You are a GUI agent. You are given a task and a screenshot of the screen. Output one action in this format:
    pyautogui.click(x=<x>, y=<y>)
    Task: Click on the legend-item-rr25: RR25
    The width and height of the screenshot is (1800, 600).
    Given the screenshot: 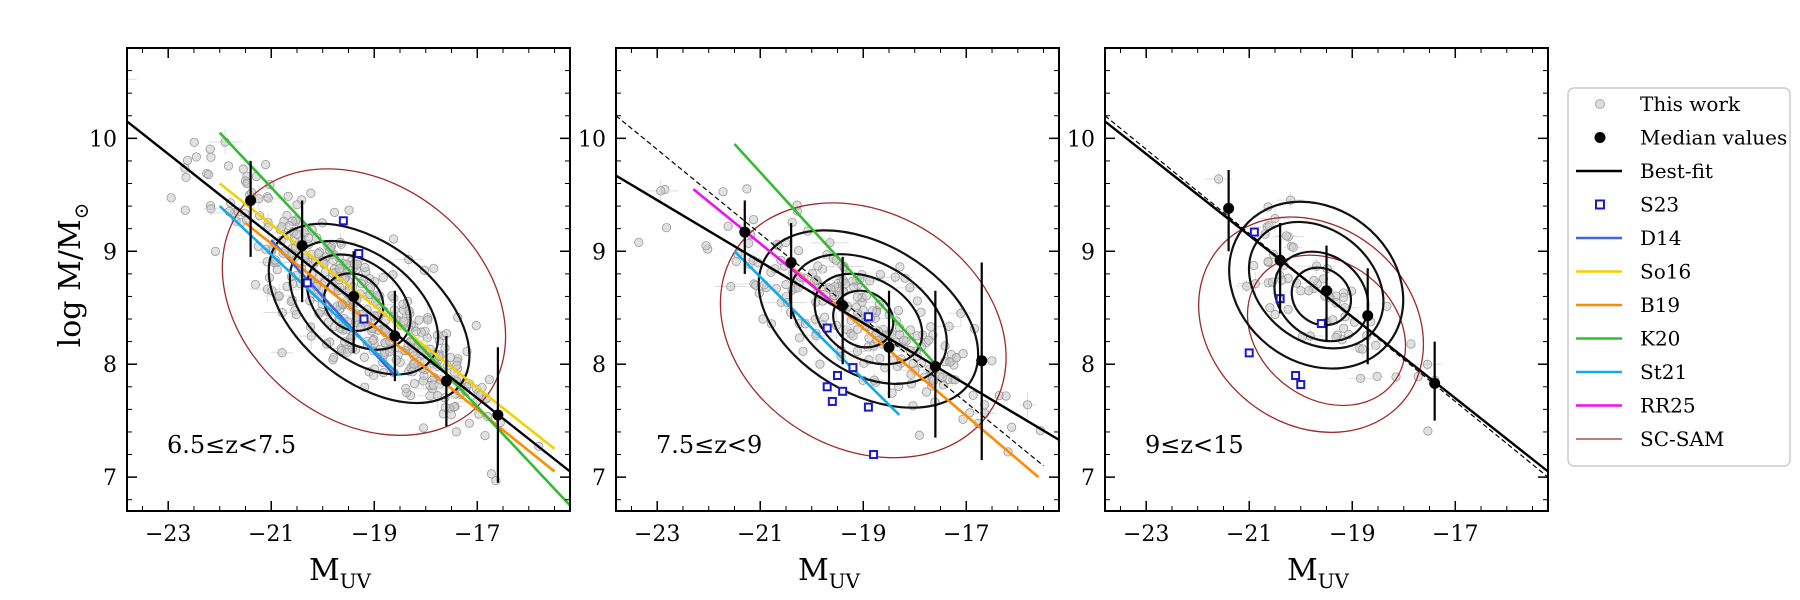 What is the action you would take?
    pyautogui.click(x=1636, y=406)
    